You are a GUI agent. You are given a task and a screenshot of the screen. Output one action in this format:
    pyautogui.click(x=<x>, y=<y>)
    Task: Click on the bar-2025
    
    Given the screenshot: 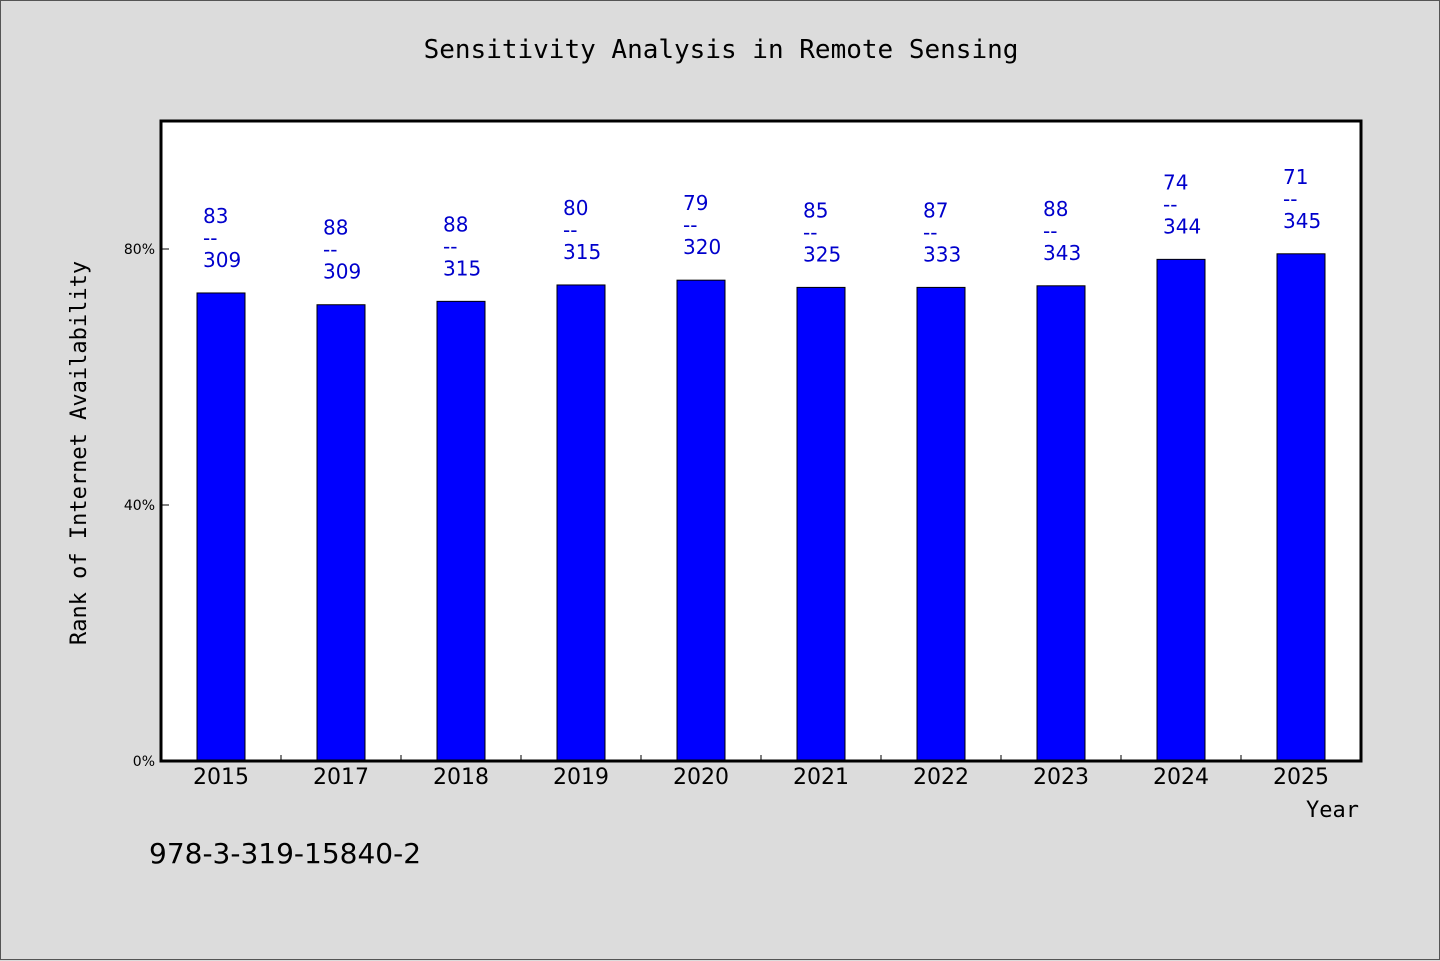 What is the action you would take?
    pyautogui.click(x=1301, y=507)
    